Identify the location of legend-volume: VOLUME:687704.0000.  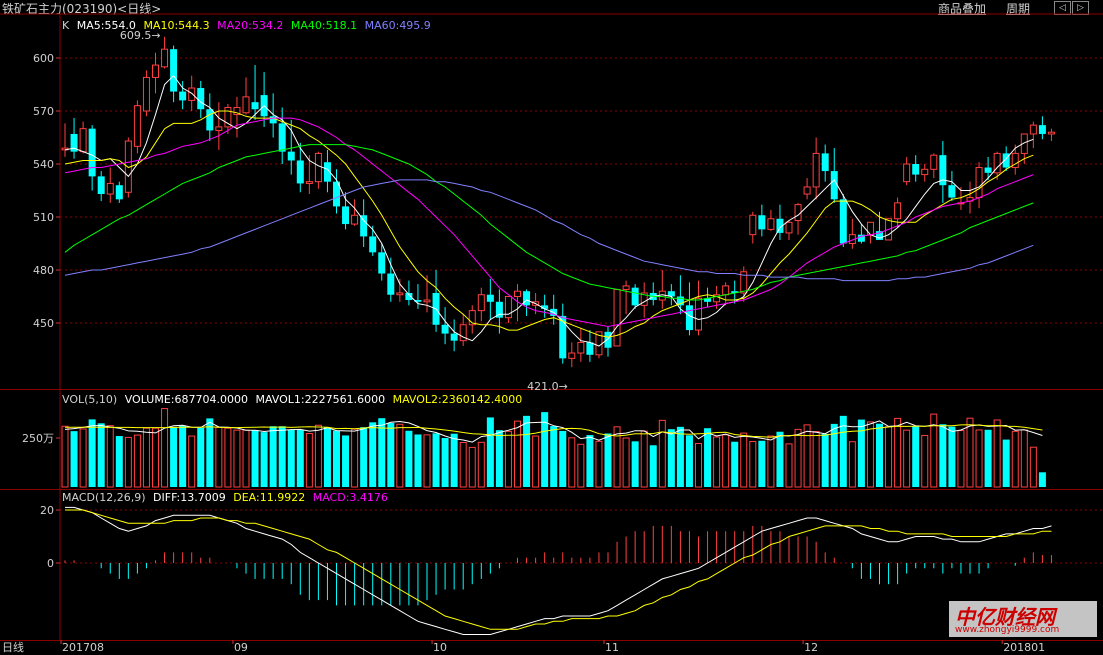
(186, 399).